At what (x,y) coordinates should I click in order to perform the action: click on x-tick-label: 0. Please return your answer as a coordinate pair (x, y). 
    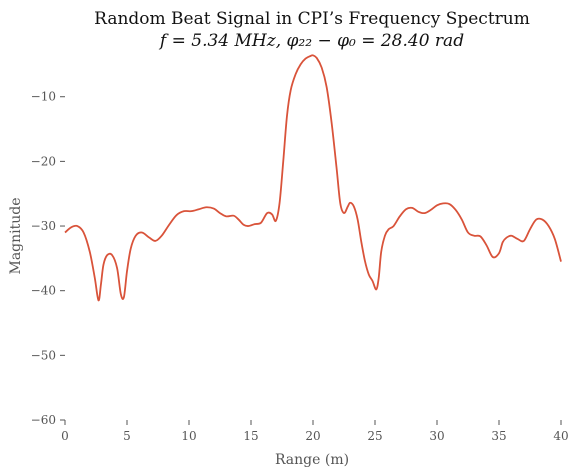
    Looking at the image, I should click on (65, 436).